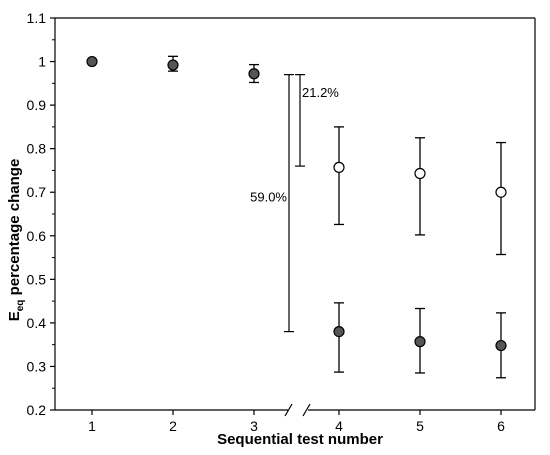  I want to click on y-axis-label-subscript: eq, so click(20, 306).